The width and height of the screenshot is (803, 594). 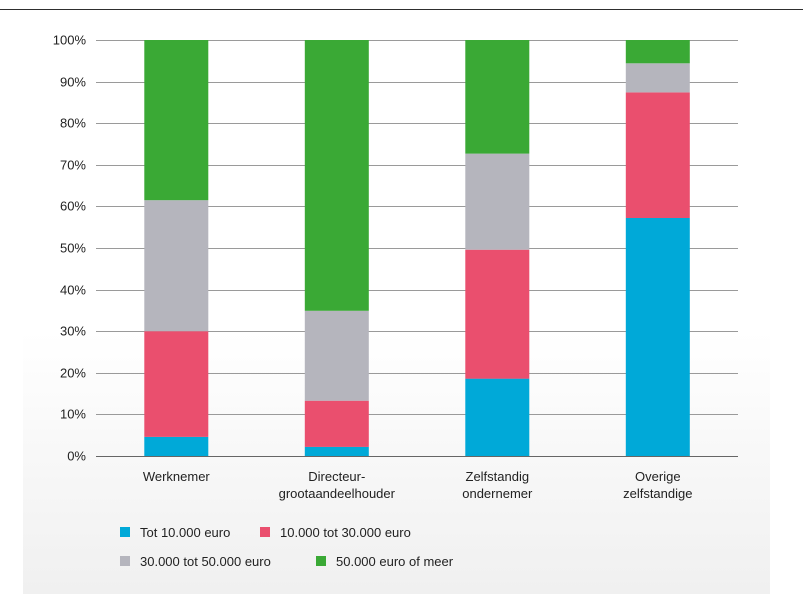 What do you see at coordinates (345, 532) in the screenshot?
I see `legend-label: 10.000 tot 30.000 euro` at bounding box center [345, 532].